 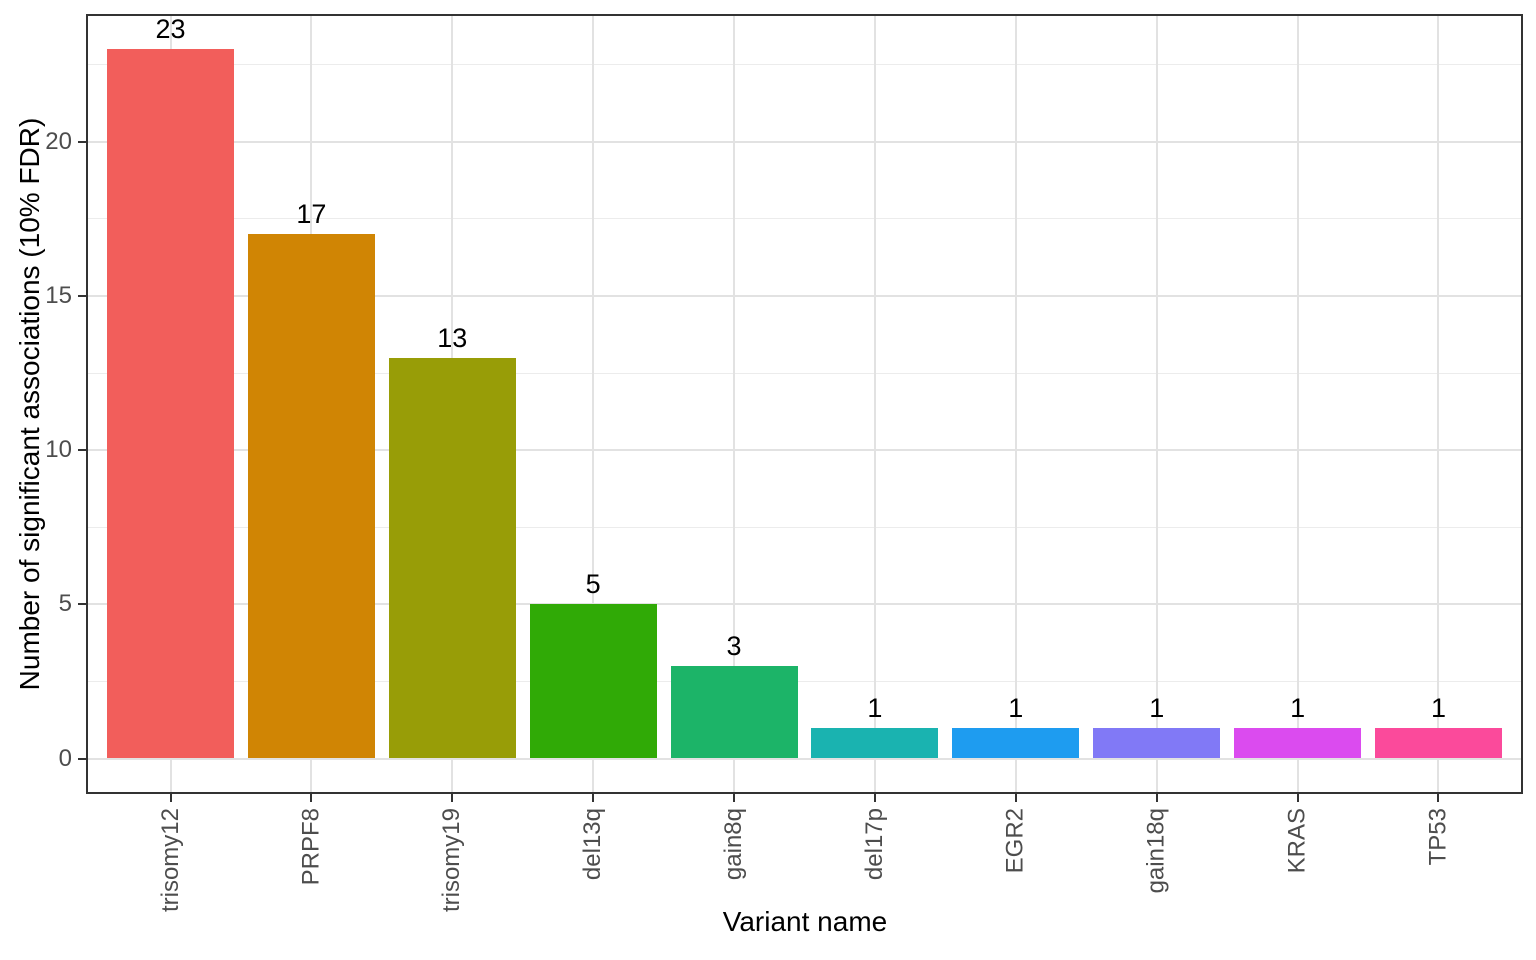 What do you see at coordinates (170, 29) in the screenshot?
I see `bar-value-label: 23` at bounding box center [170, 29].